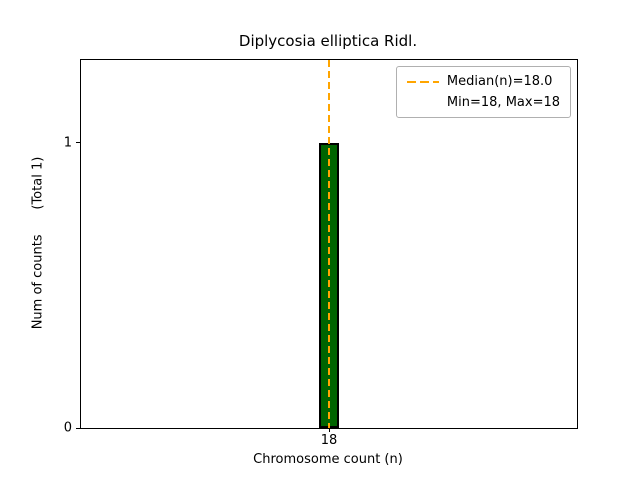 This screenshot has width=640, height=480. Describe the element at coordinates (328, 459) in the screenshot. I see `x-axis-label: Chromosome count (n)` at that location.